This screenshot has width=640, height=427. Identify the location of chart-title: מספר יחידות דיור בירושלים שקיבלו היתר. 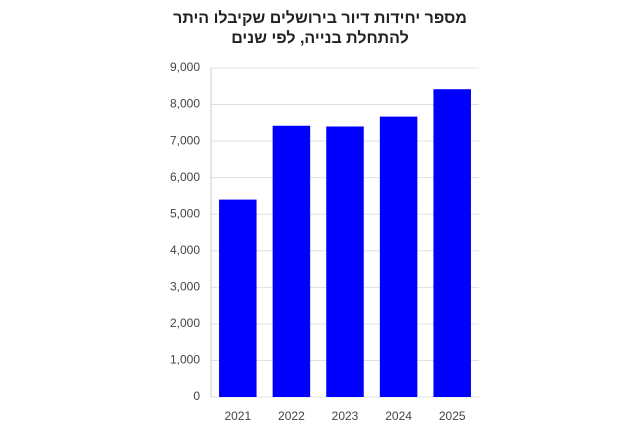
(320, 18).